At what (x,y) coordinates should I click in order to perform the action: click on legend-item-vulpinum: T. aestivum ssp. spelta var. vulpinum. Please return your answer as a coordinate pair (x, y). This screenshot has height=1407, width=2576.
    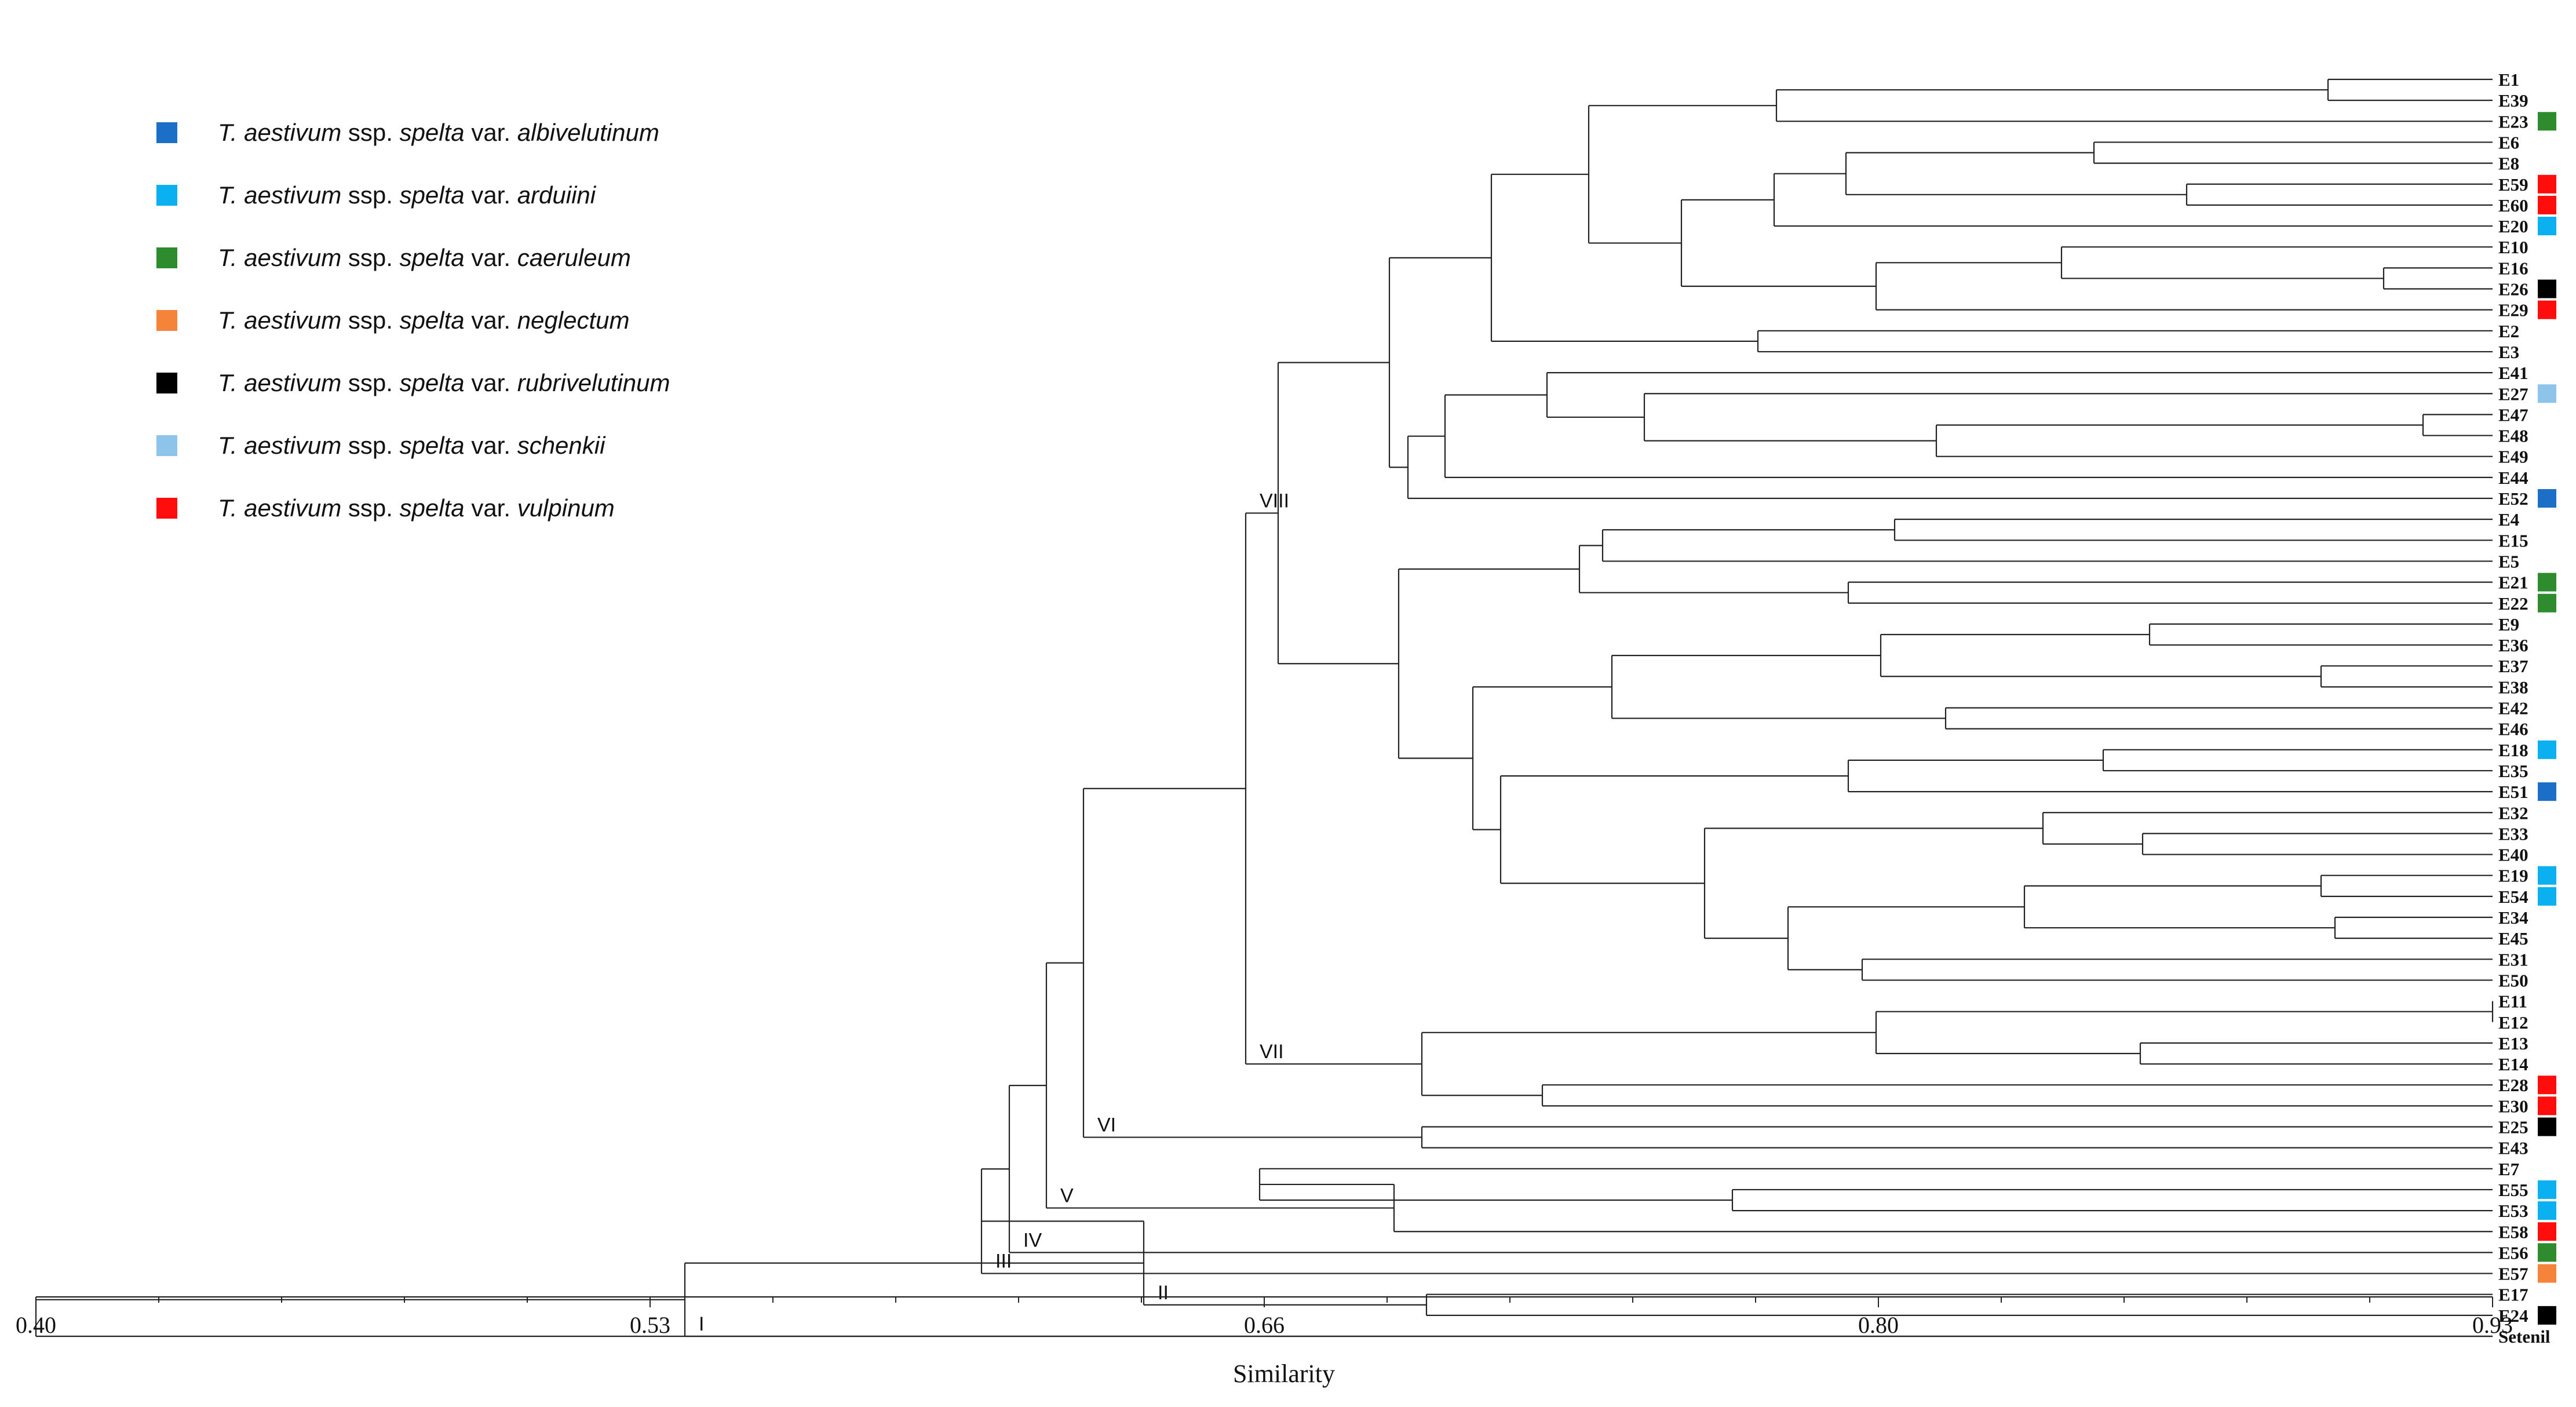
    Looking at the image, I should click on (413, 509).